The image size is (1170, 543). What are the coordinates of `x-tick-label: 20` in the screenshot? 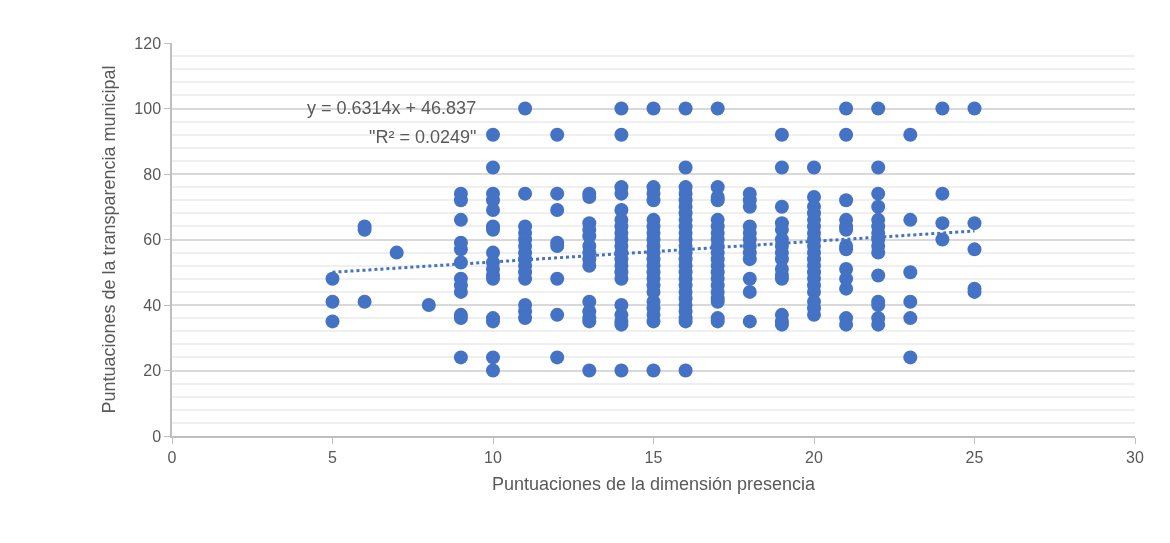 It's located at (814, 457).